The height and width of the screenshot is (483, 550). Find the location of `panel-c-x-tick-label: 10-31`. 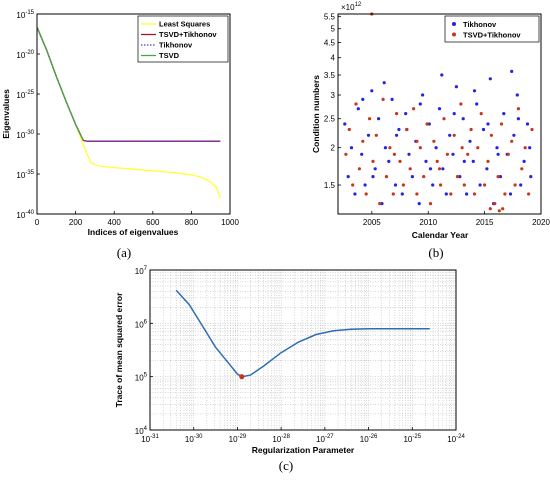

panel-c-x-tick-label: 10-31 is located at coordinates (150, 439).